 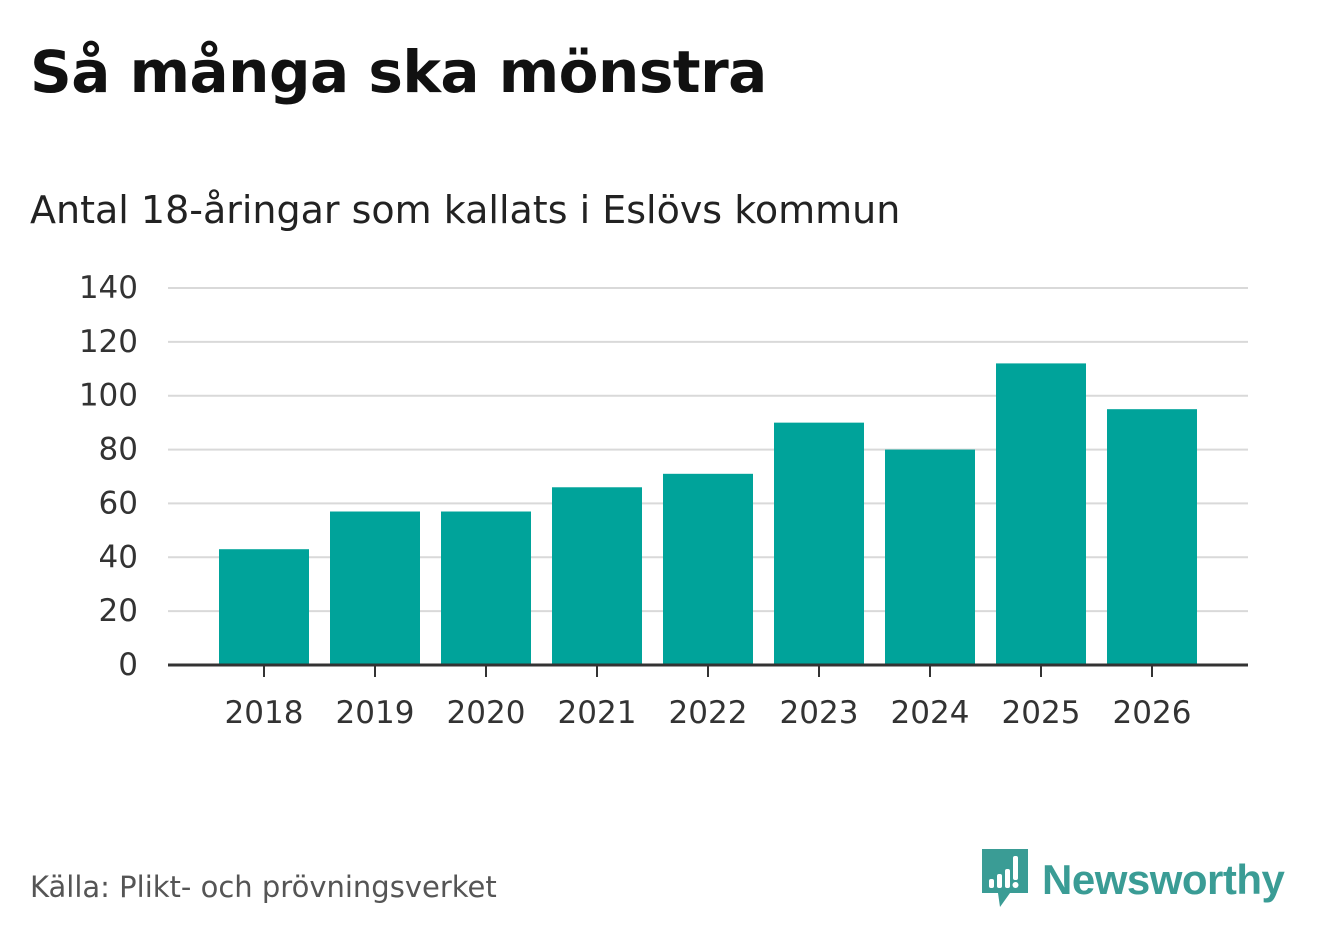 I want to click on y-axis-ticks: 0 20 40 60 80 100 120 140, so click(x=108, y=476).